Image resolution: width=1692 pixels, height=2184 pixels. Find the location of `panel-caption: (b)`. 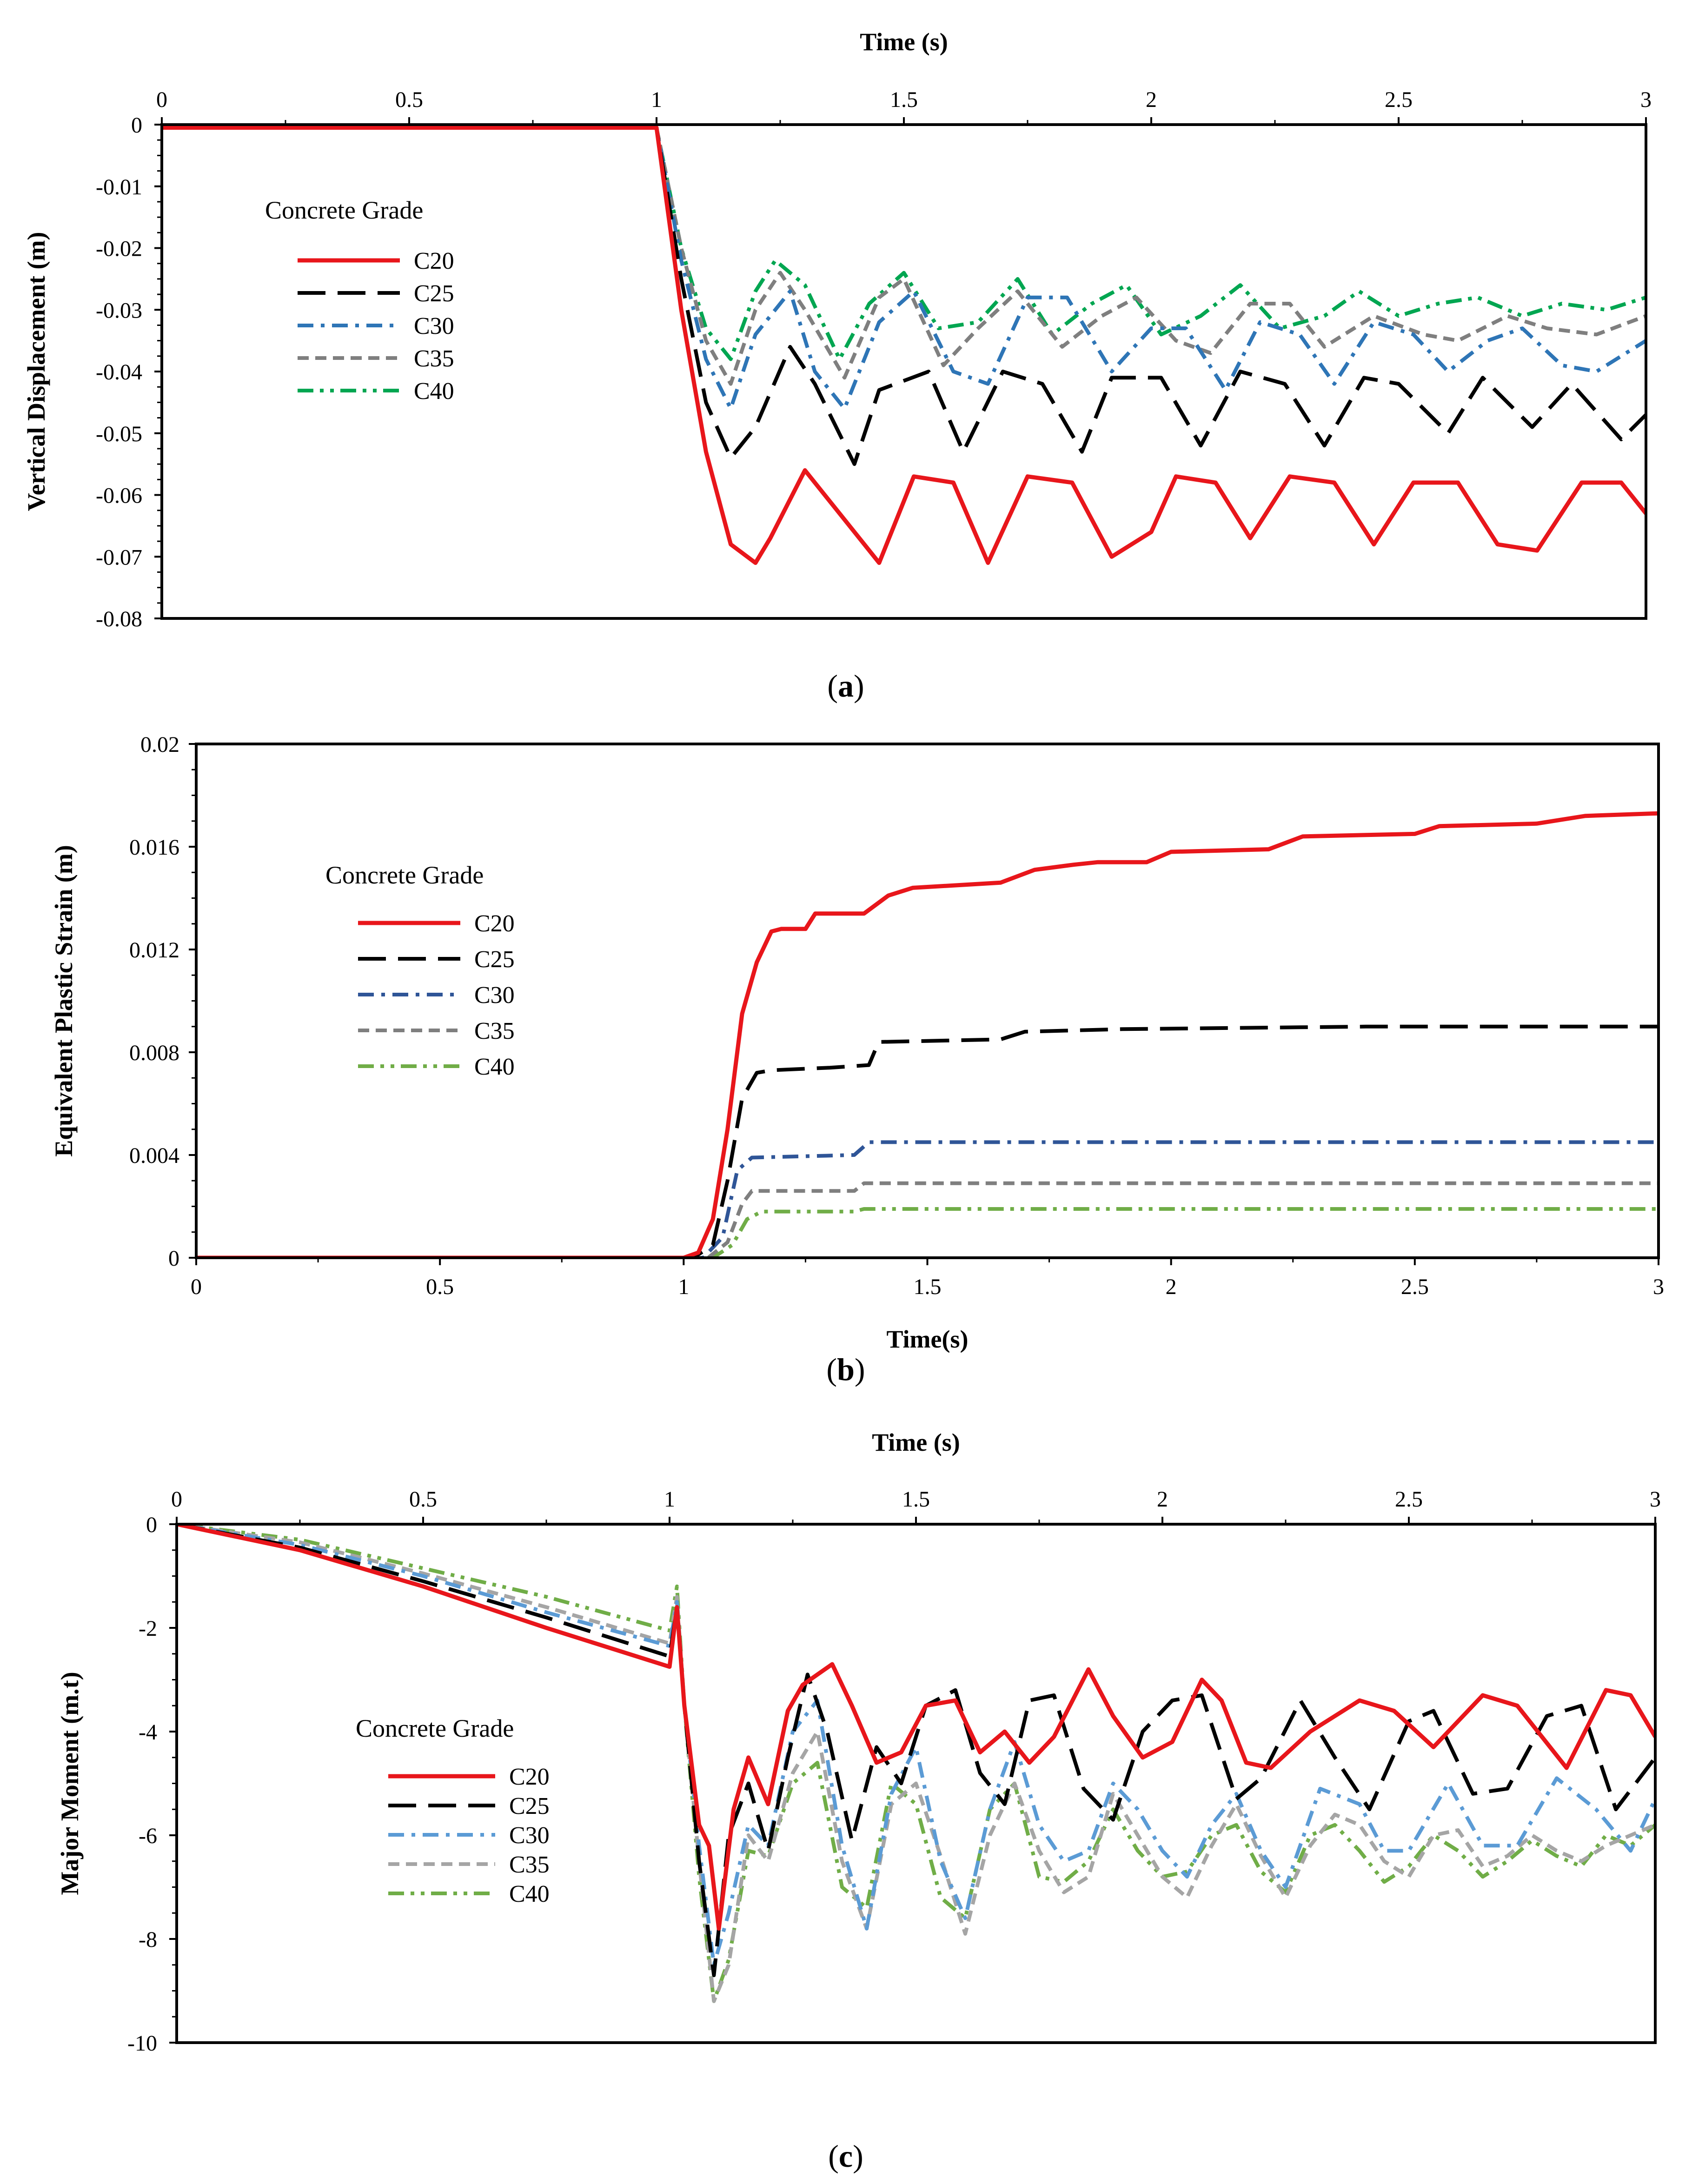

panel-caption: (b) is located at coordinates (845, 1369).